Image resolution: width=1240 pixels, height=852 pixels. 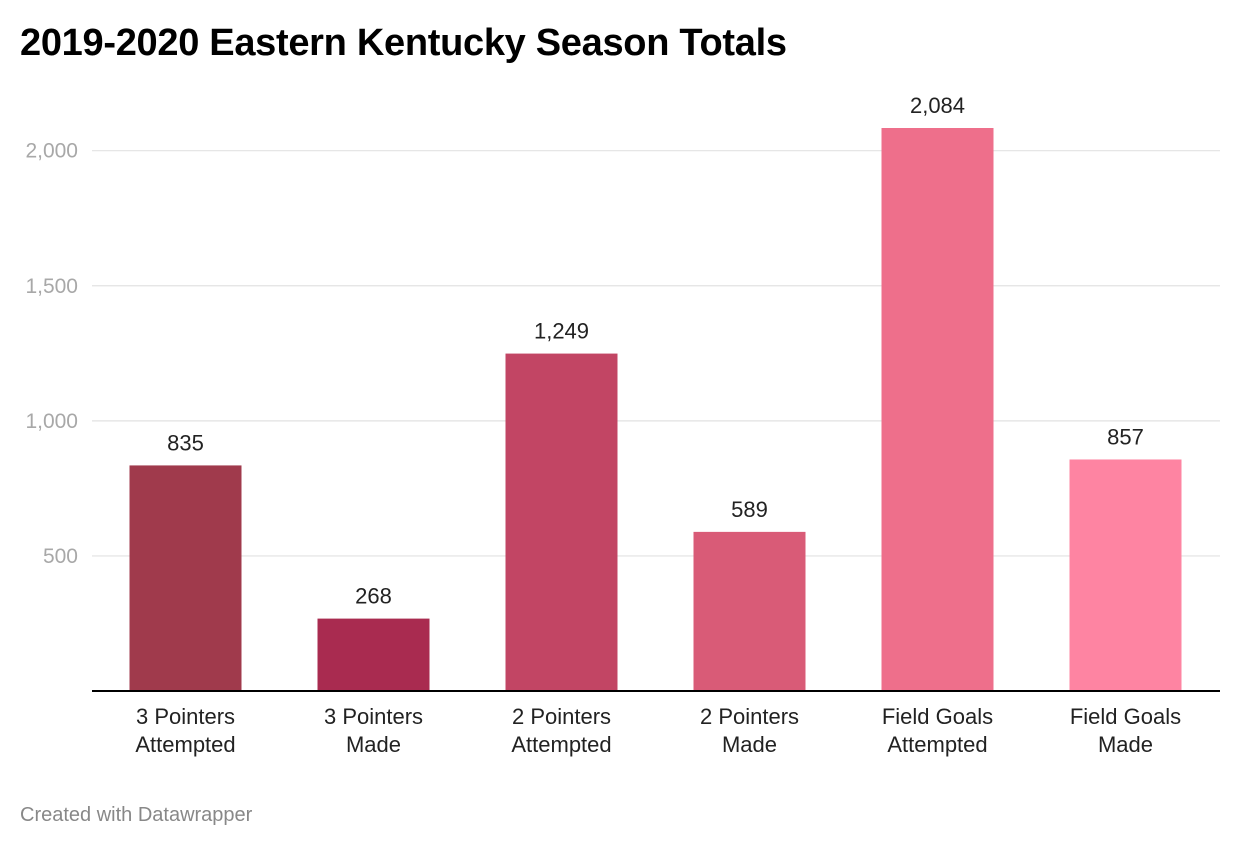 What do you see at coordinates (185, 442) in the screenshot?
I see `bar-value-label: 835` at bounding box center [185, 442].